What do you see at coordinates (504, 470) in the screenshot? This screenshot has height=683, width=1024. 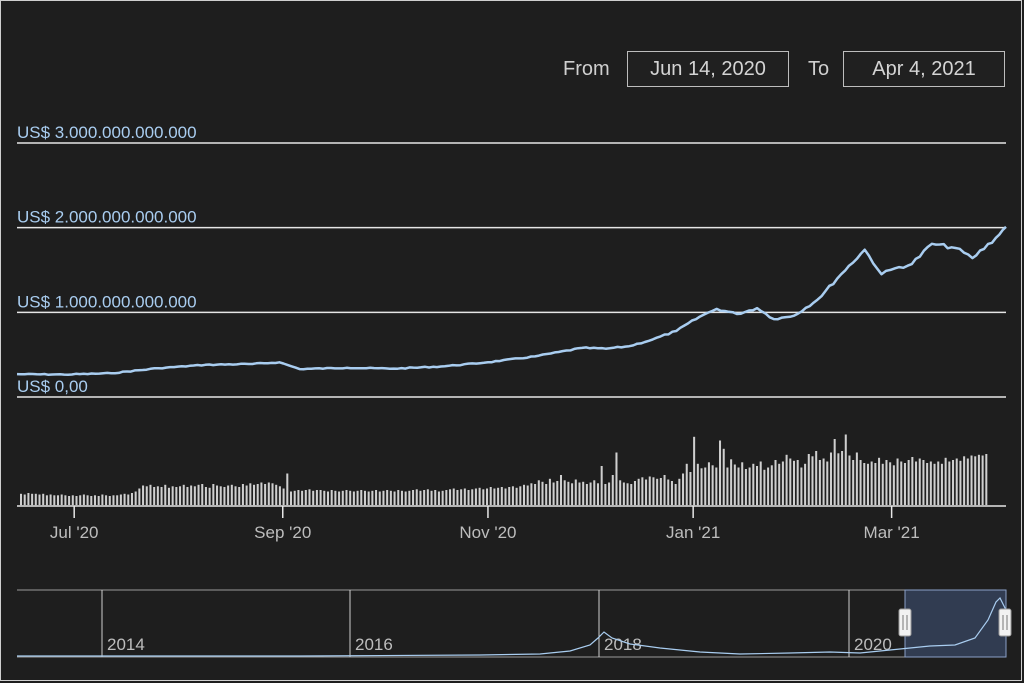 I see `volume-bars` at bounding box center [504, 470].